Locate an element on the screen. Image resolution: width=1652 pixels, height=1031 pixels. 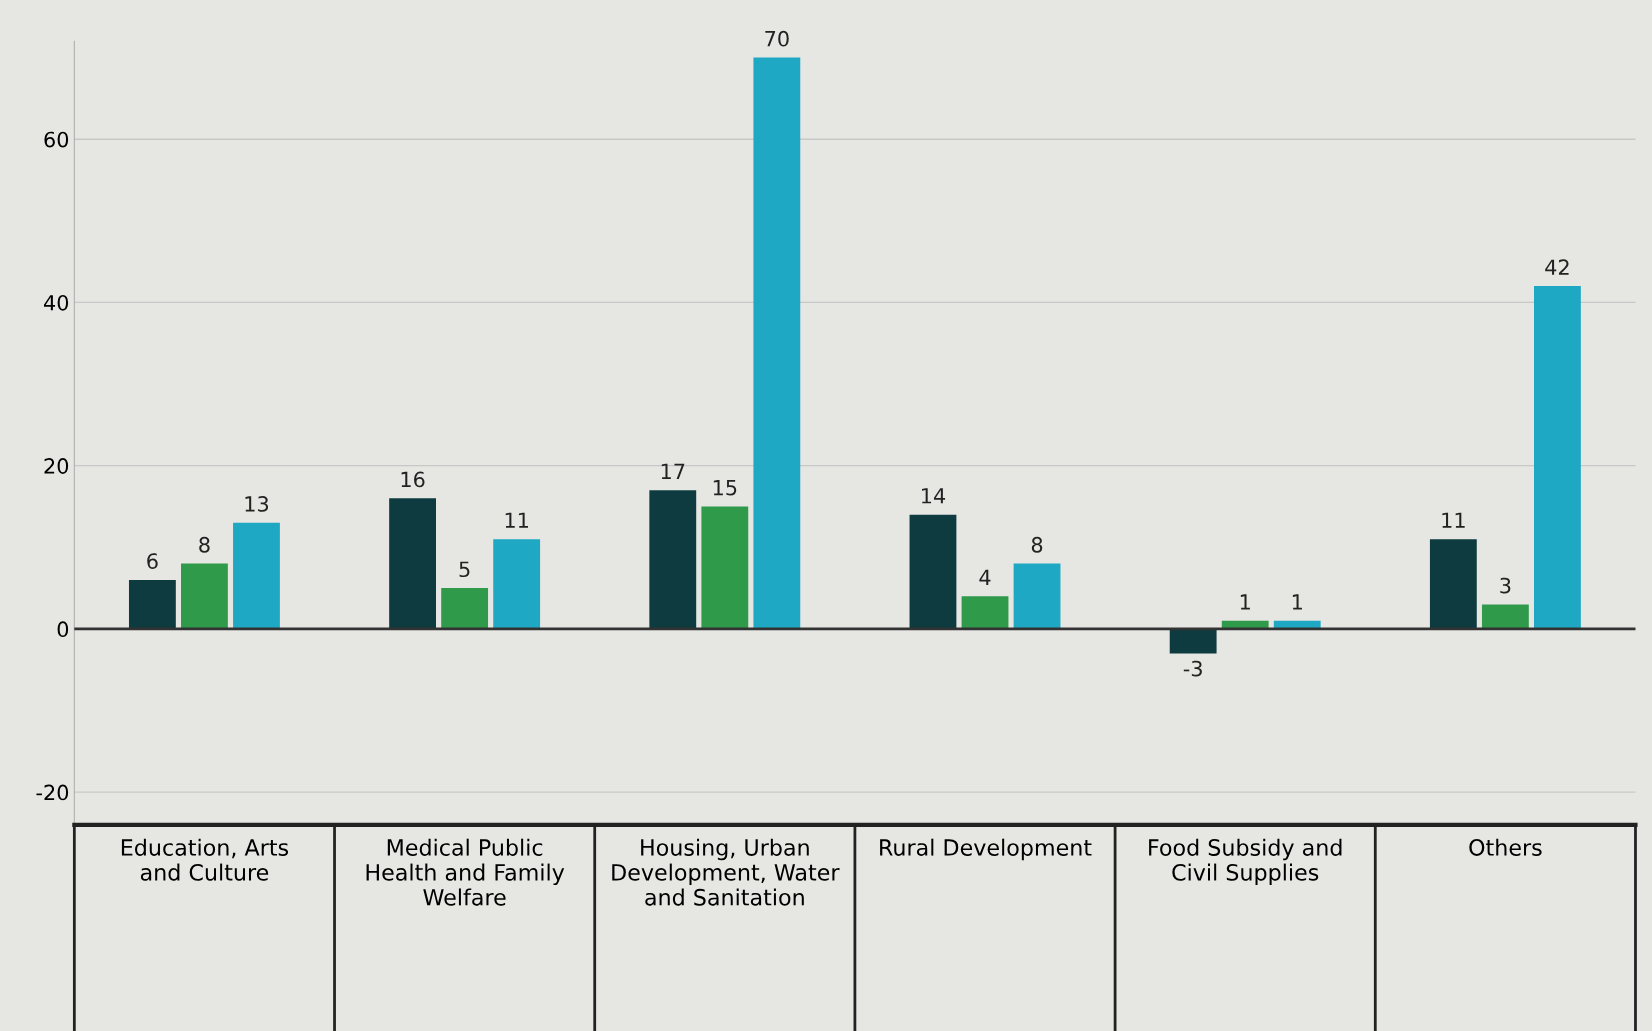
data-label: 42 is located at coordinates (1557, 267).